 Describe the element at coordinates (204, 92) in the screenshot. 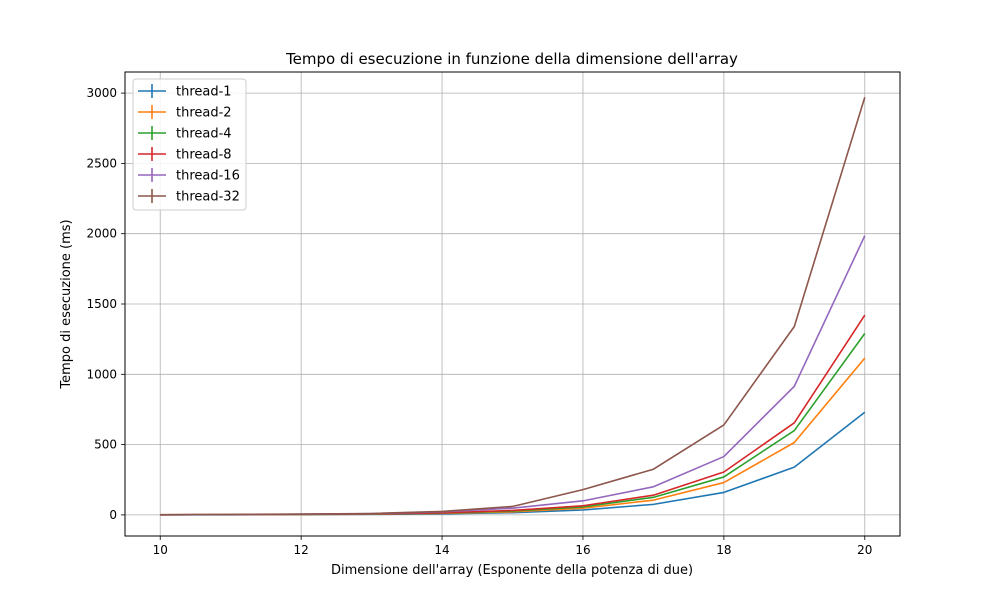

I see `legend-label: thread-1` at that location.